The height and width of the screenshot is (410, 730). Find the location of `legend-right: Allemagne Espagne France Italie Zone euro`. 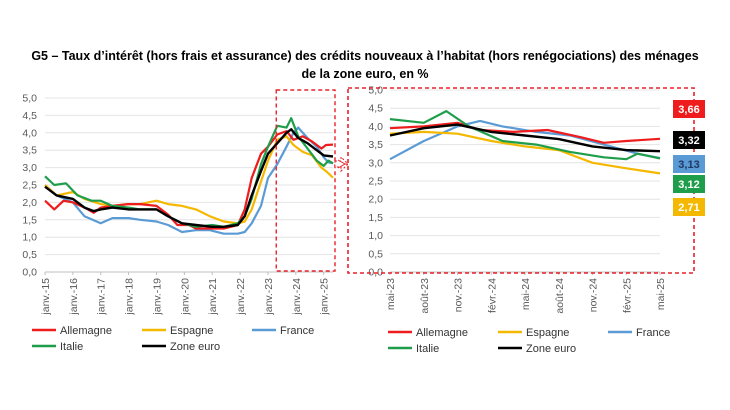

legend-right: Allemagne Espagne France Italie Zone euro is located at coordinates (529, 341).